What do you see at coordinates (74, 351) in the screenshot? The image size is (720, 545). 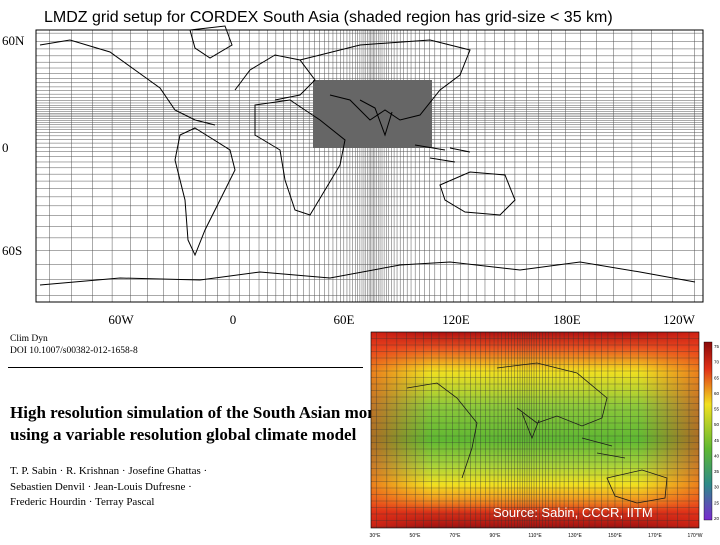 I see `journal-doi: DOI 10.1007/s00382-012-1658-8` at bounding box center [74, 351].